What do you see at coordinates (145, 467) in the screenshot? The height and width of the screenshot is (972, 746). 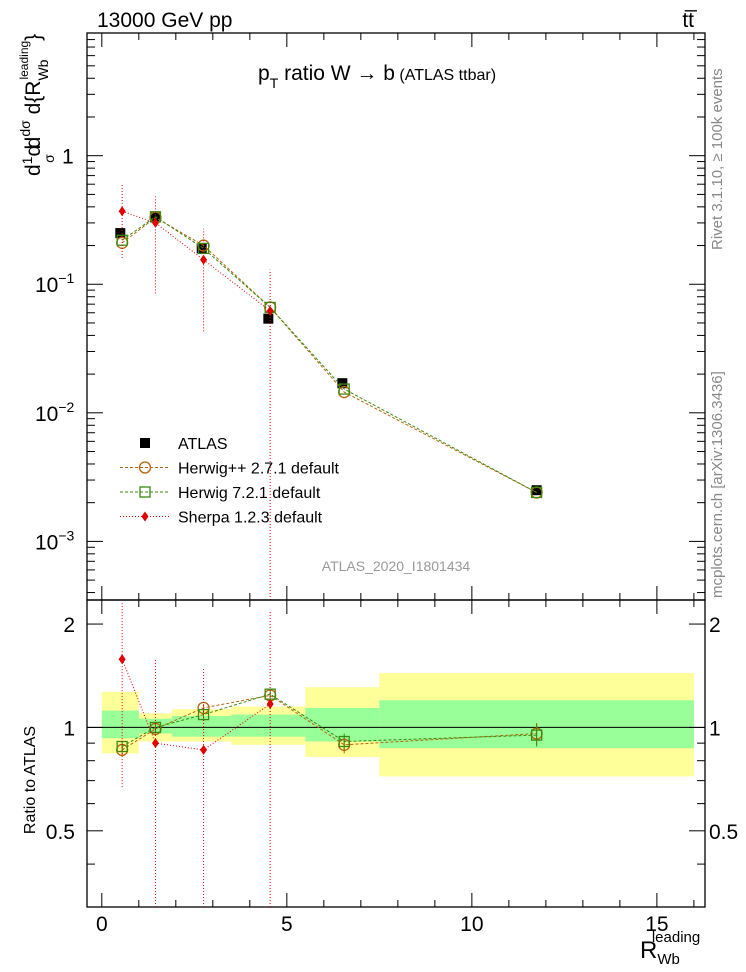 I see `legend-marker-herwigpp` at bounding box center [145, 467].